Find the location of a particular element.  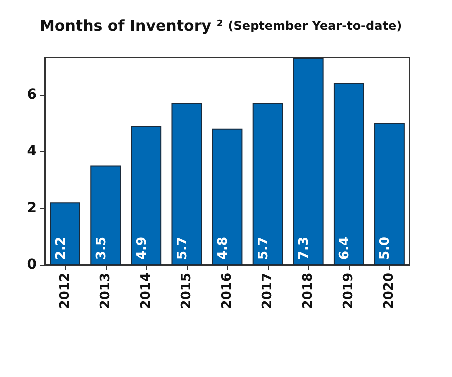

x-tick-label: 2012 is located at coordinates (65, 291).